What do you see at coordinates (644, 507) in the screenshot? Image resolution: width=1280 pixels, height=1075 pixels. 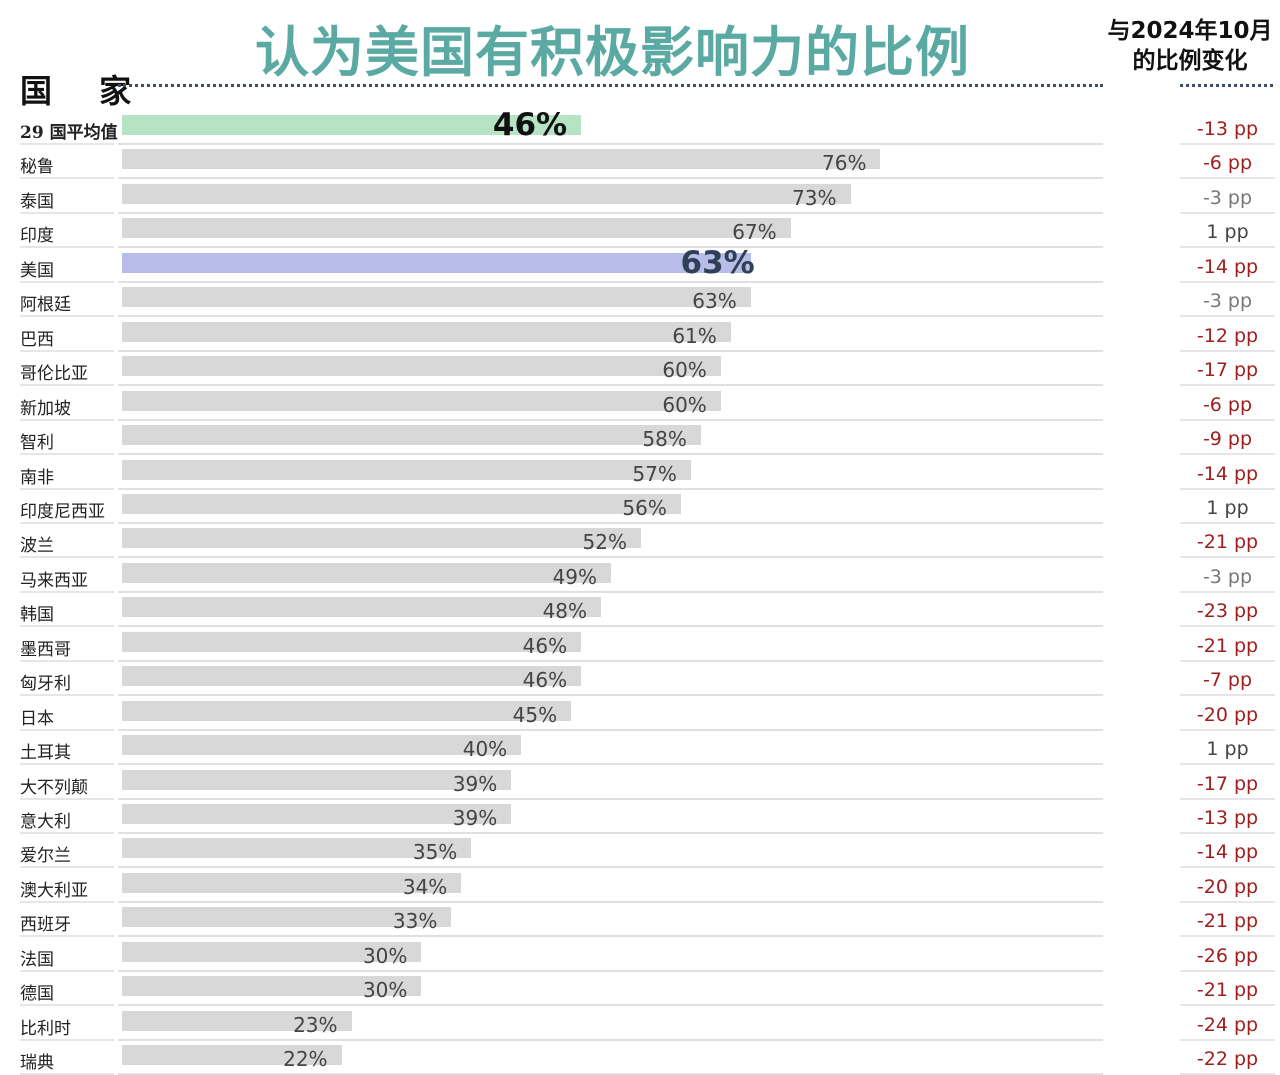 I see `value-label: 56%` at bounding box center [644, 507].